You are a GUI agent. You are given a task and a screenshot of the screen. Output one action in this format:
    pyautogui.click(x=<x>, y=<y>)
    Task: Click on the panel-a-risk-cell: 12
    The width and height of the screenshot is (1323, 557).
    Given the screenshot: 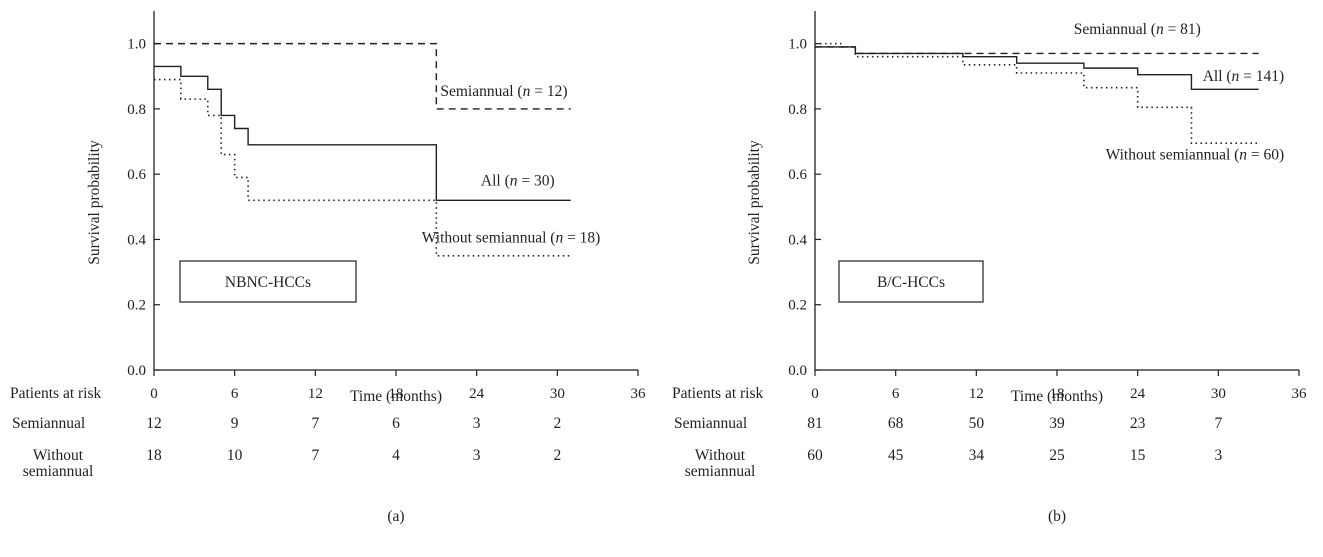 What is the action you would take?
    pyautogui.click(x=154, y=423)
    